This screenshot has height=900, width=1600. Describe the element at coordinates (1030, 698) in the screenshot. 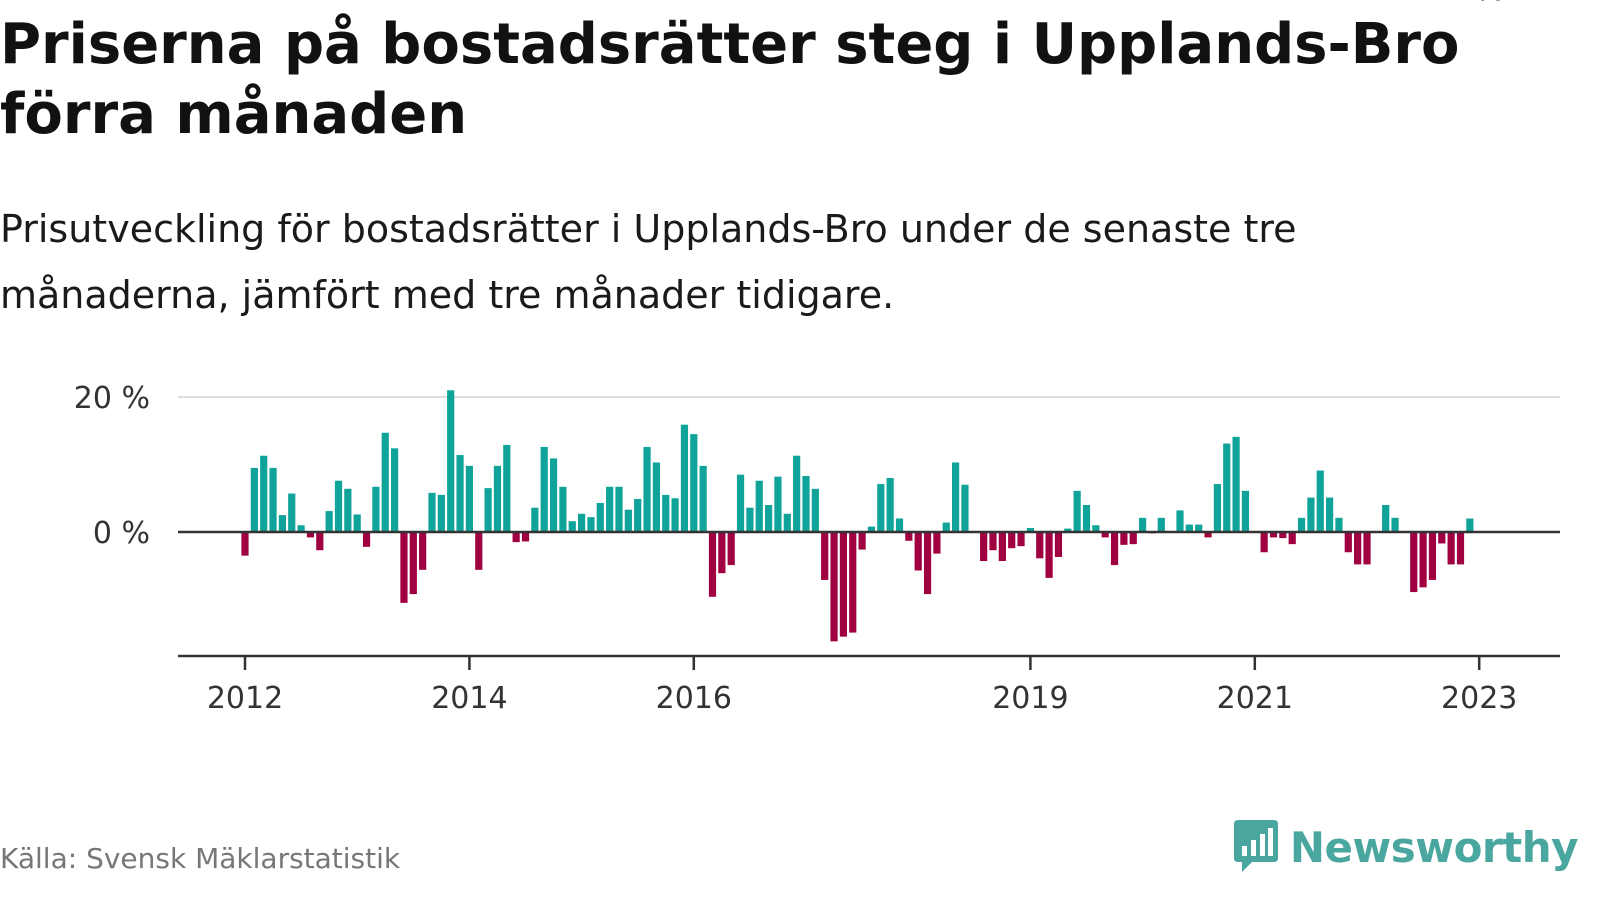

I see `x-tick-label: 2019` at that location.